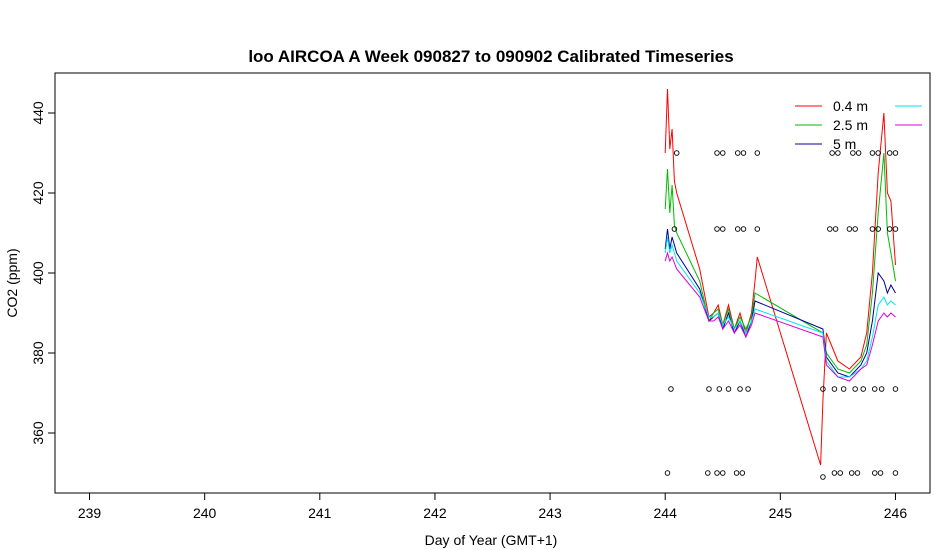 This screenshot has height=550, width=950. I want to click on legend-label-2: 5 m, so click(844, 144).